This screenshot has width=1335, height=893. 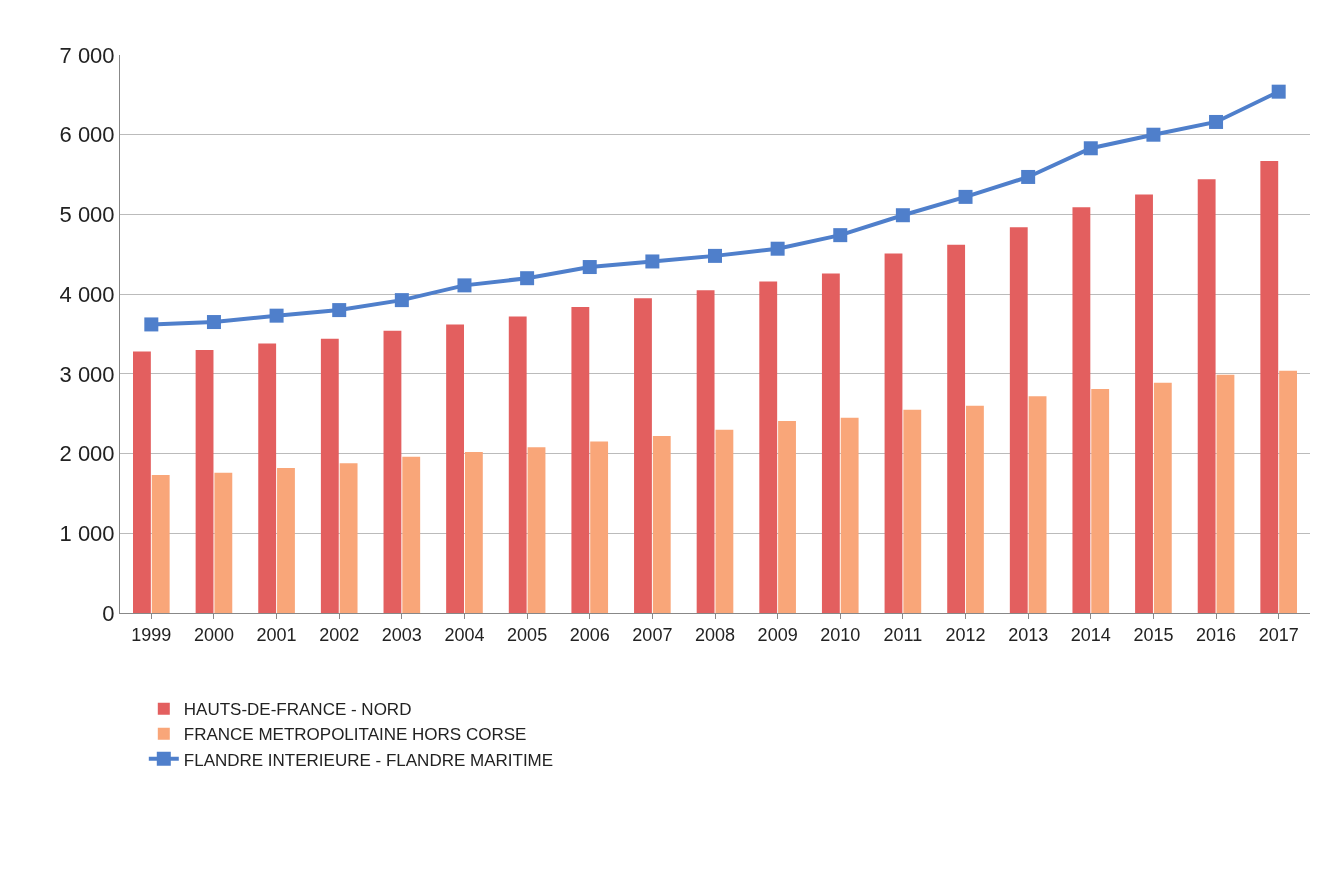 What do you see at coordinates (87, 55) in the screenshot?
I see `y-tick-label: 7 000` at bounding box center [87, 55].